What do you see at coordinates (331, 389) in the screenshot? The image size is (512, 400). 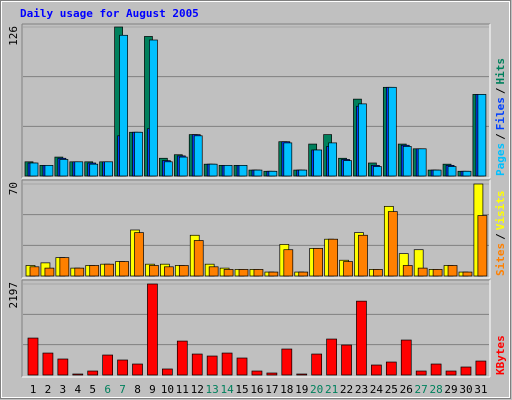 I see `x-tick-label: 21` at bounding box center [331, 389].